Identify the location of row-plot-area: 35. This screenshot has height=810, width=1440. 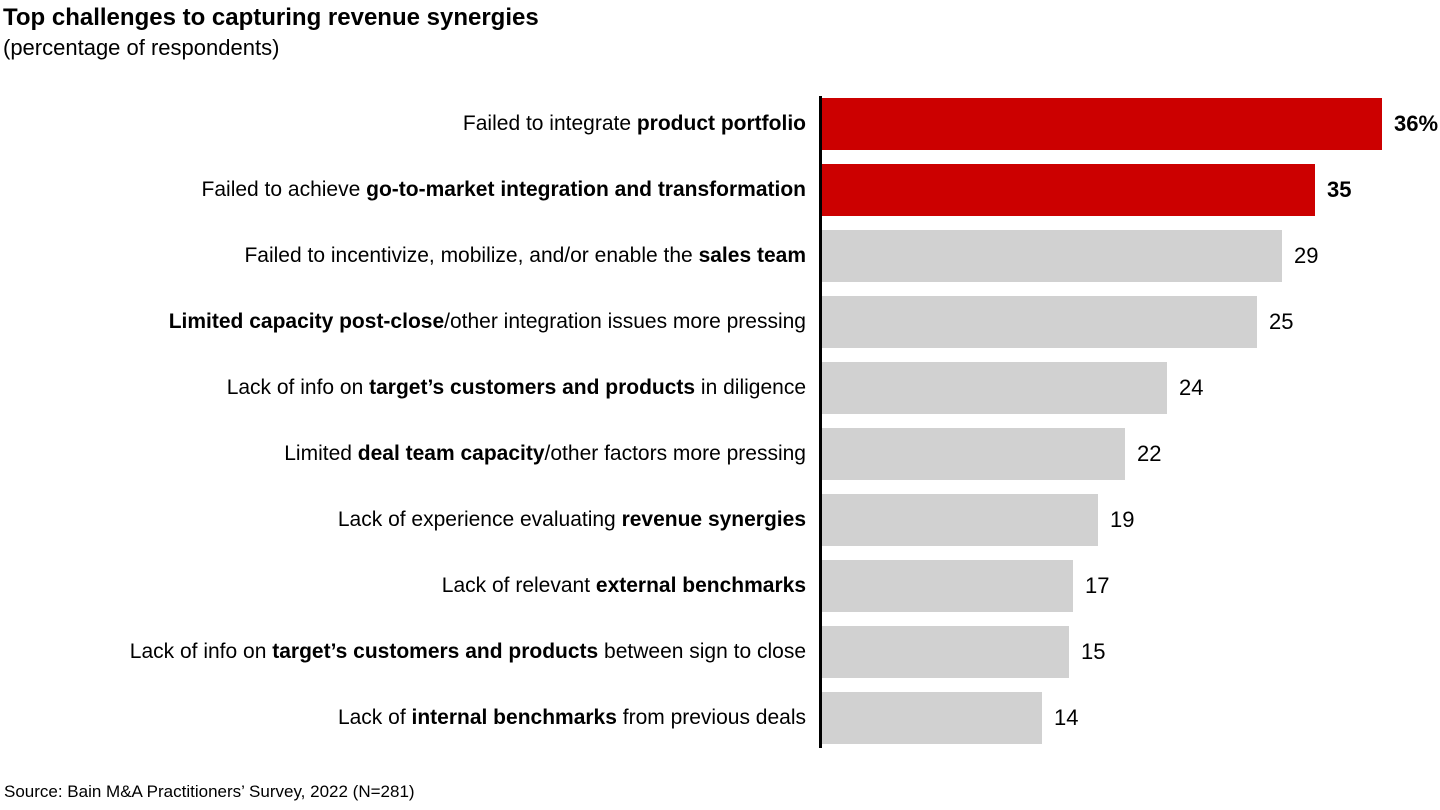
(1131, 190).